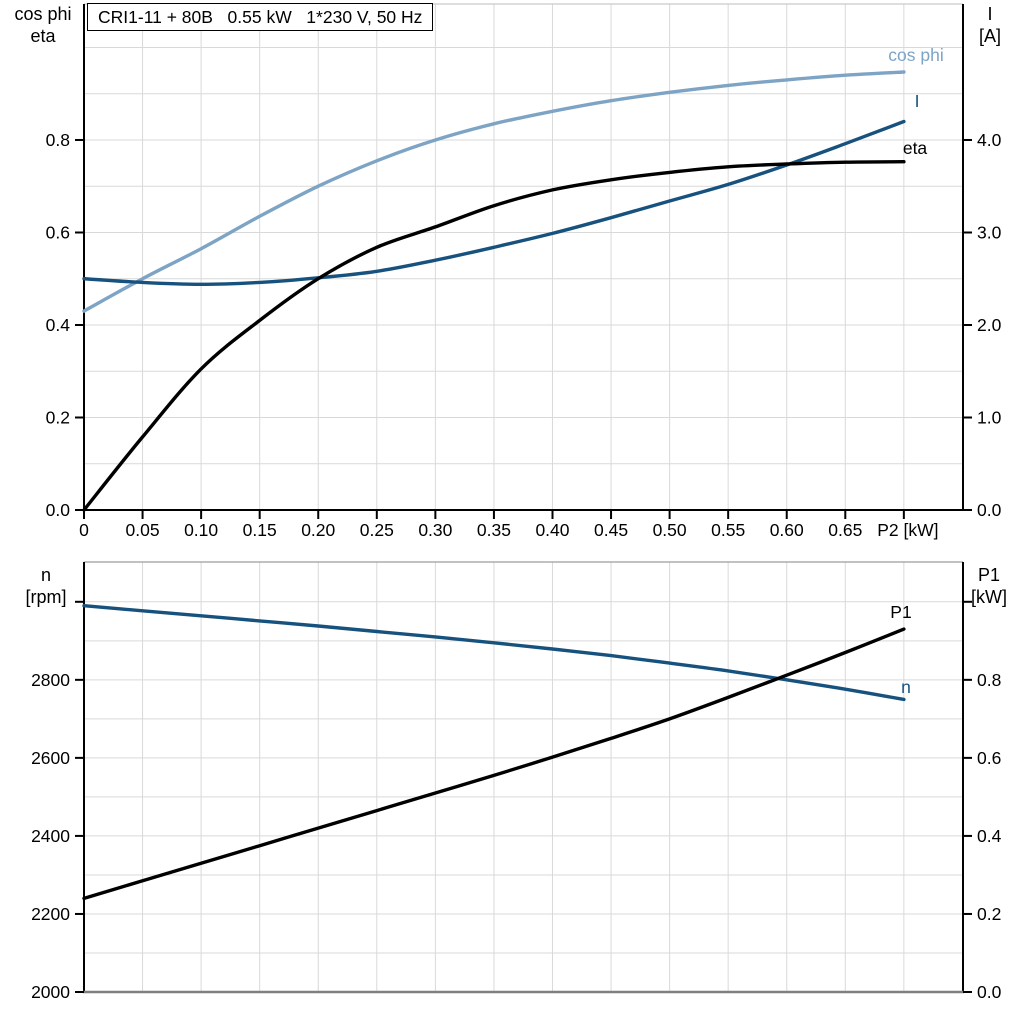  What do you see at coordinates (917, 101) in the screenshot?
I see `curve-label-current: I` at bounding box center [917, 101].